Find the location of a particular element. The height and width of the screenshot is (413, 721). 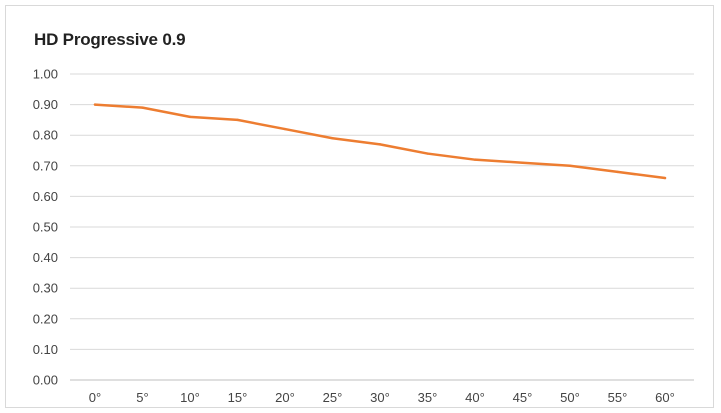

x-tick-label: 0° is located at coordinates (95, 397).